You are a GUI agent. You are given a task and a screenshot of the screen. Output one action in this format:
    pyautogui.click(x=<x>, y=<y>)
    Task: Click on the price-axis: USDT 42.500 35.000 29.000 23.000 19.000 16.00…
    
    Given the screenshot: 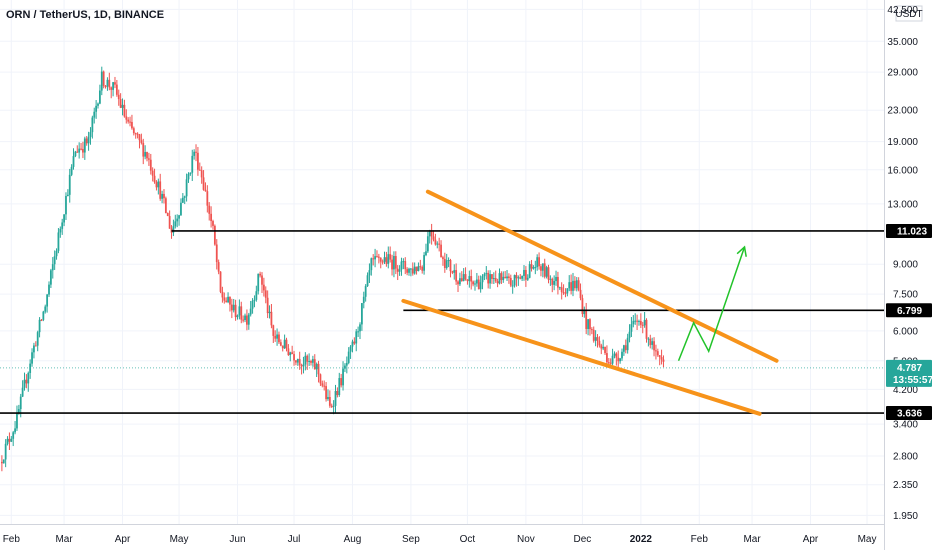 What is the action you would take?
    pyautogui.click(x=903, y=275)
    